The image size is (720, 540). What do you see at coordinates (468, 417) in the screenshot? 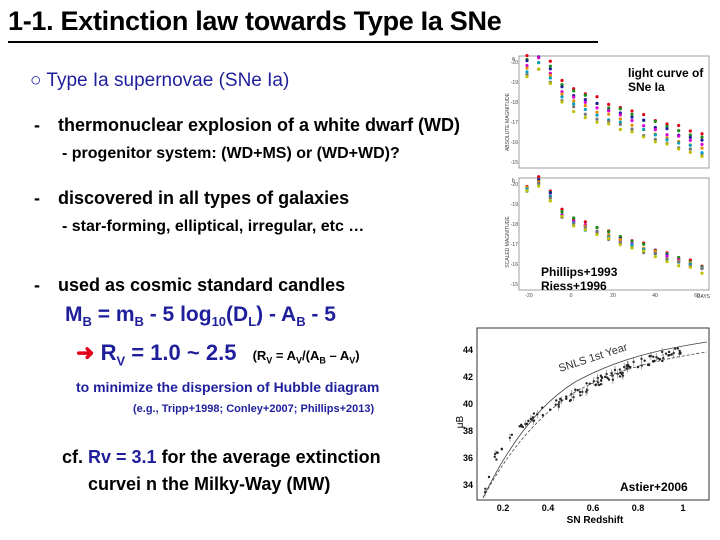
I see `hubble-y-ticks: 44 42 40 38 36 34` at bounding box center [468, 417].